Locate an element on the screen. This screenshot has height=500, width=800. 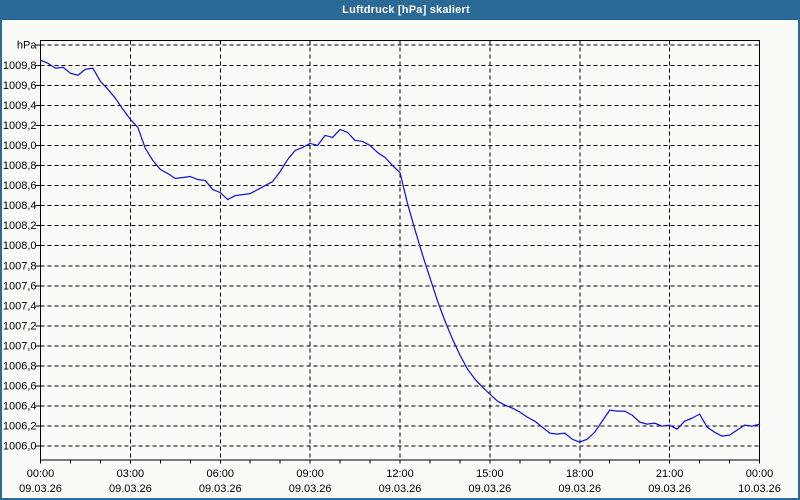
y-tick-label: 1007,6 is located at coordinates (20, 286).